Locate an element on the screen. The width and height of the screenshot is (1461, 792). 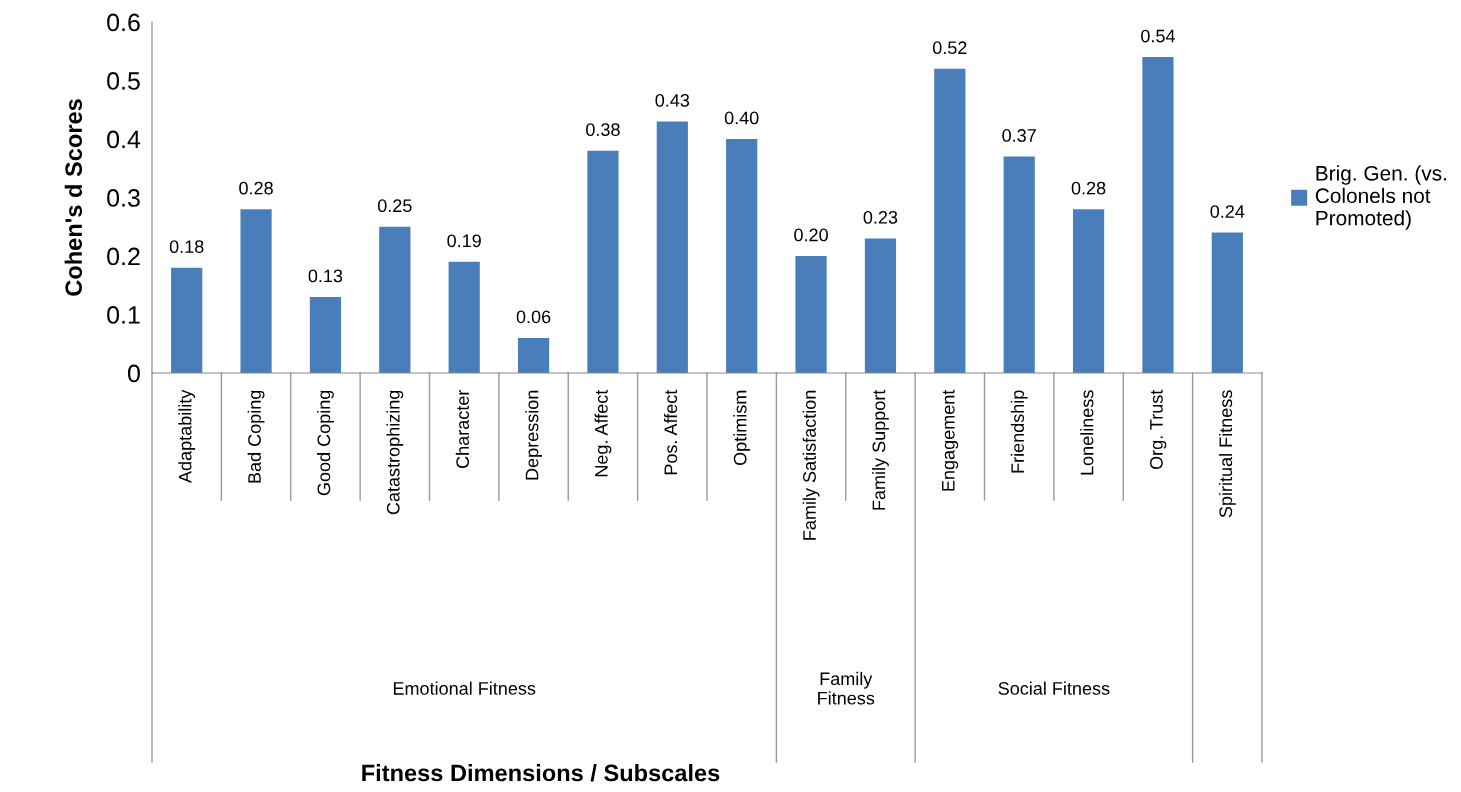
text: Emotional Fitness is located at coordinates (464, 688).